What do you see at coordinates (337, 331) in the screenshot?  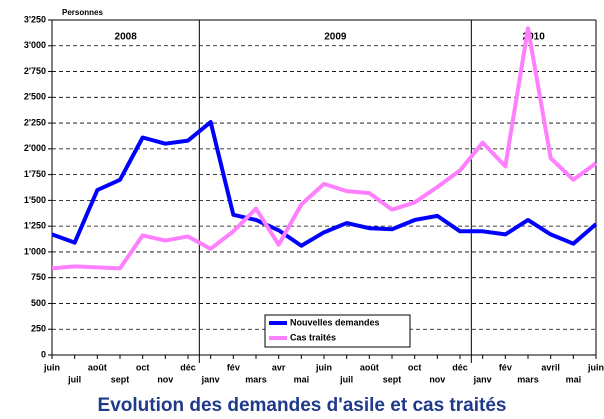 I see `legend-box` at bounding box center [337, 331].